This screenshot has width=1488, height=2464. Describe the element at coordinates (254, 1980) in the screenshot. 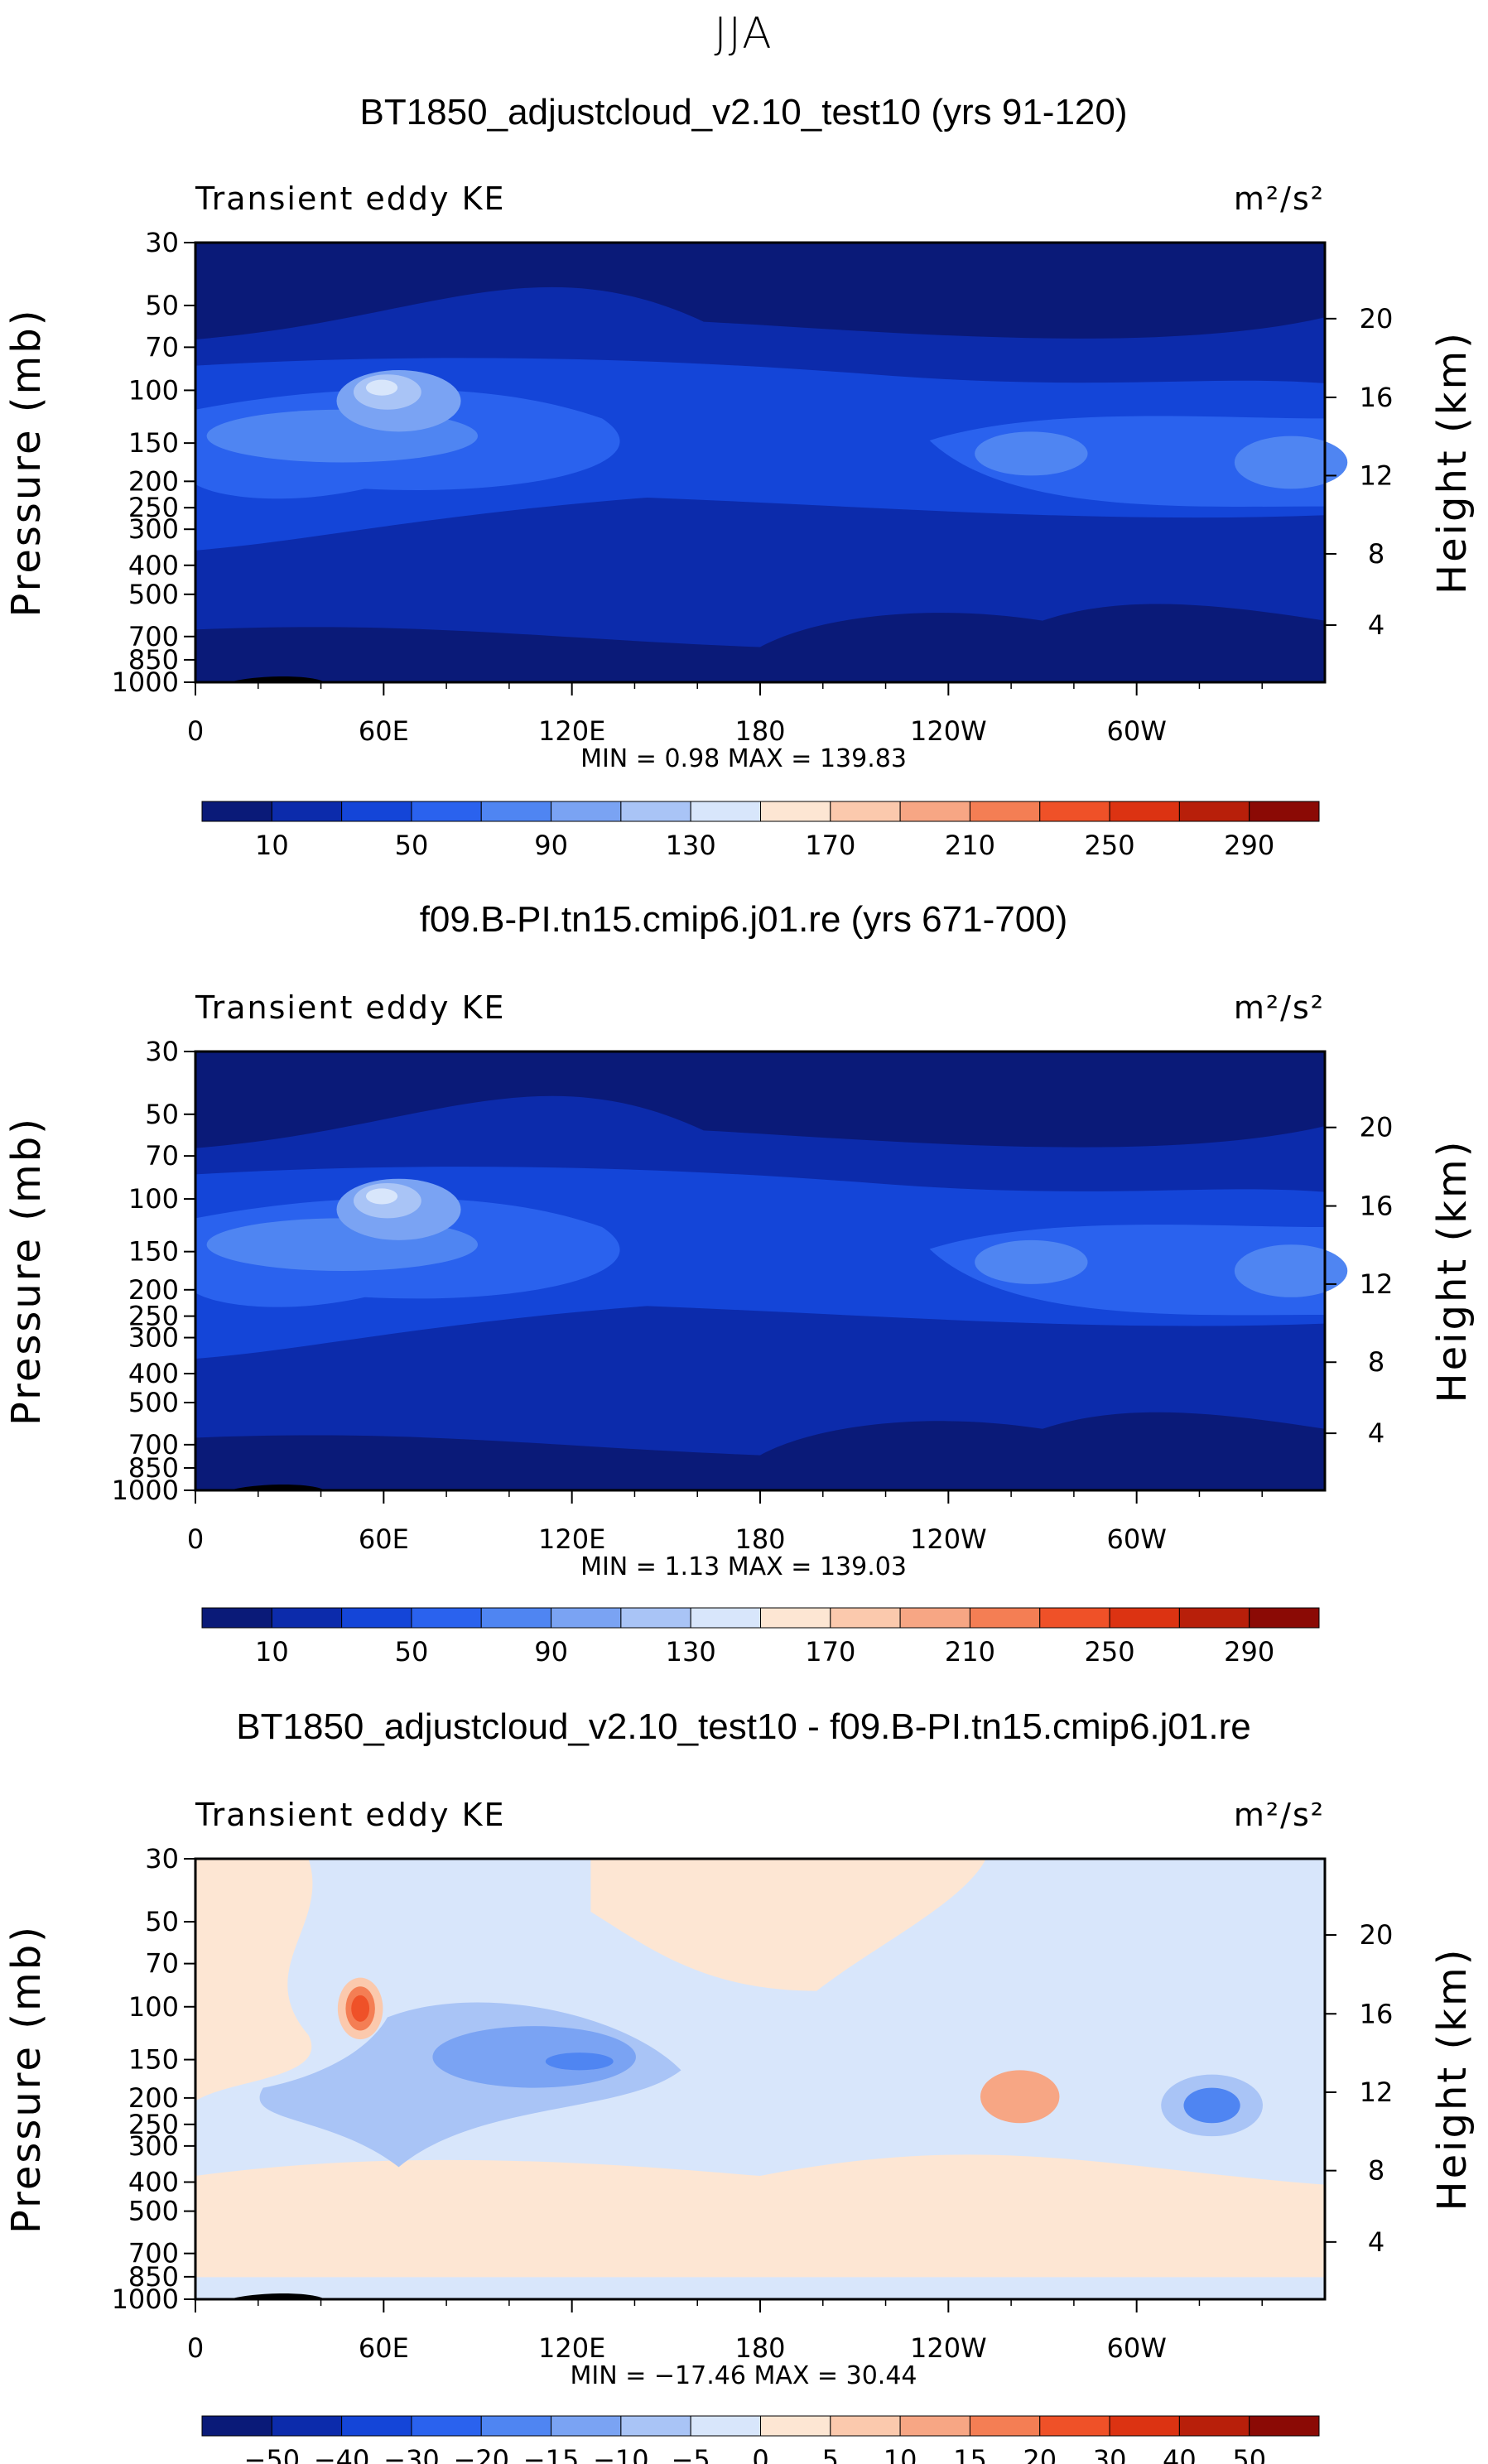

I see `positive-anomaly-west` at that location.